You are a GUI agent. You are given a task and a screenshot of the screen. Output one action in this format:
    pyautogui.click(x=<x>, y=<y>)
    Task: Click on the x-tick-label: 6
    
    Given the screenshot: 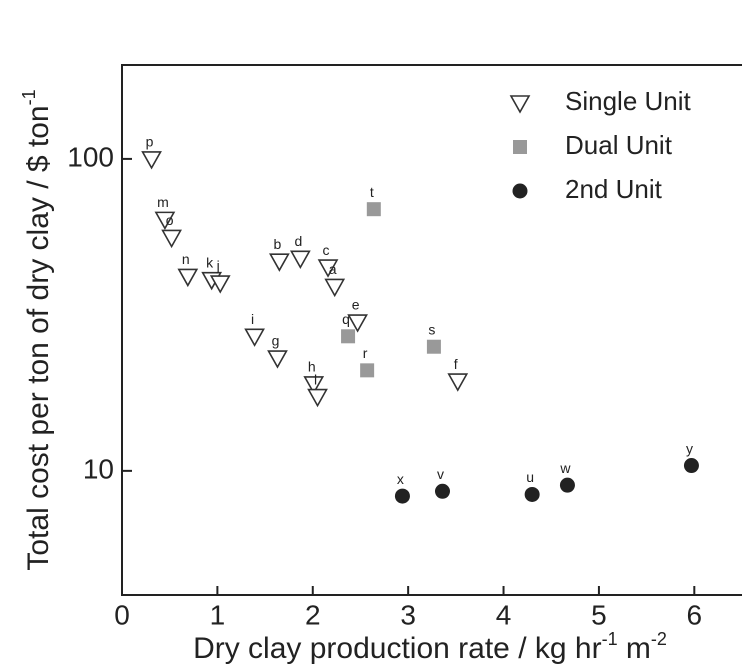 What is the action you would take?
    pyautogui.click(x=695, y=614)
    